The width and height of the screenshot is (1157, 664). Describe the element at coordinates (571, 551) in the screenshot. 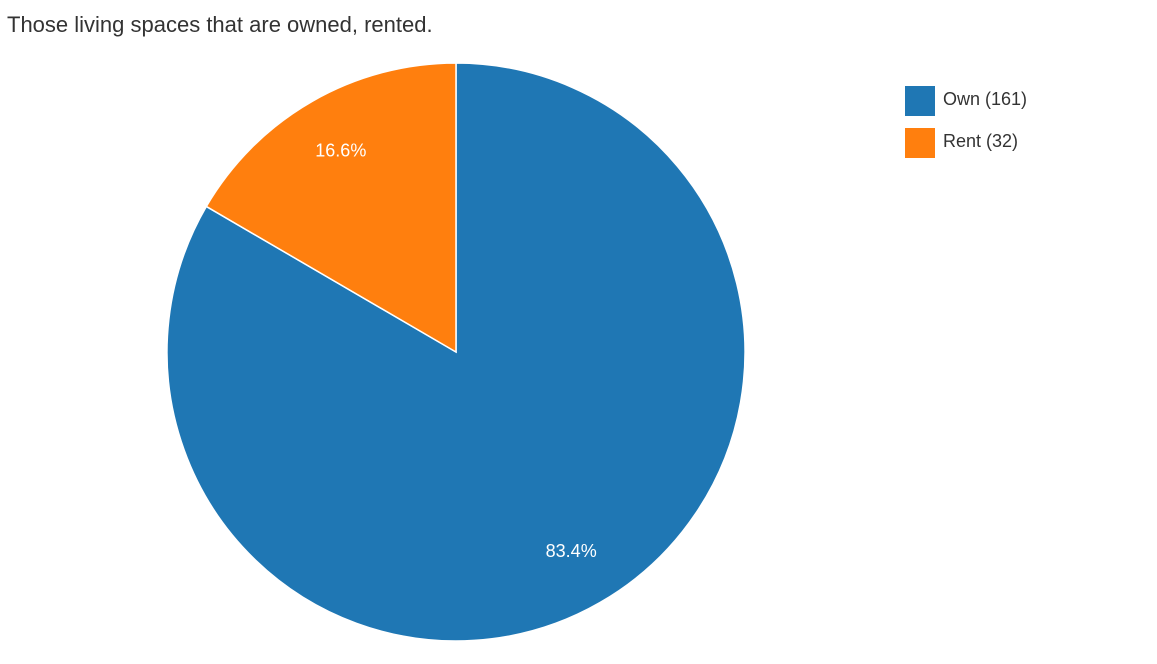

I see `data-label: 83.4%` at that location.